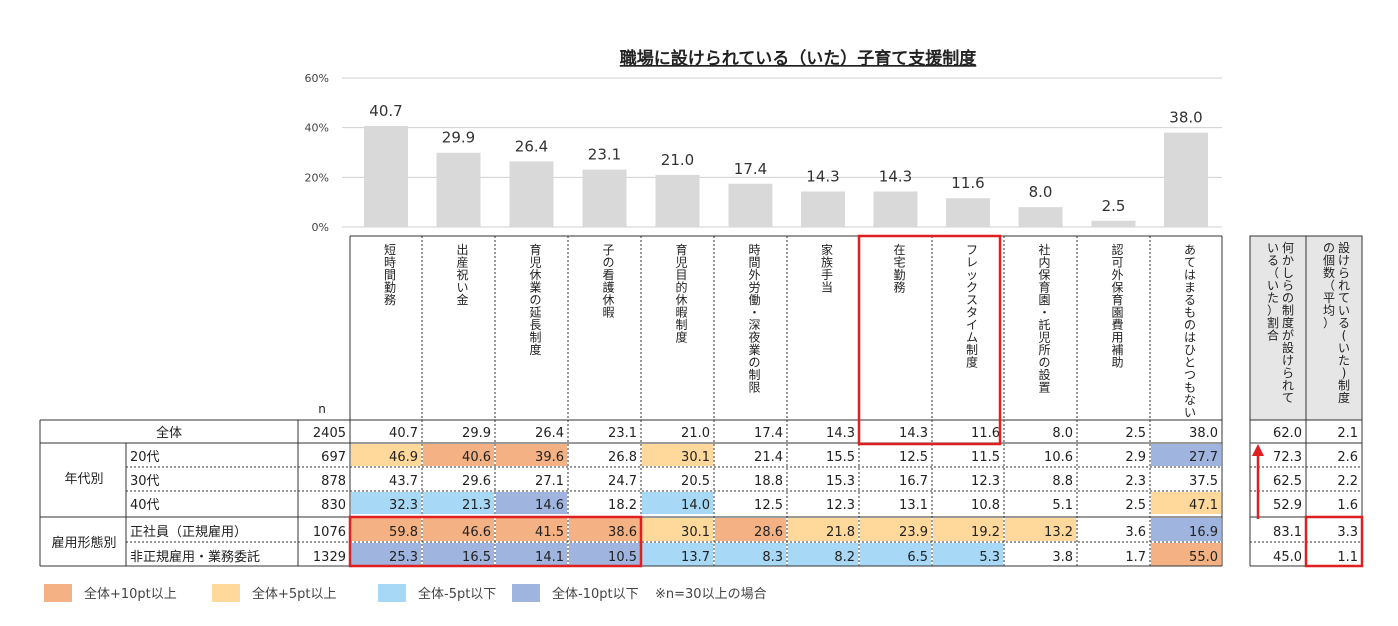 Image resolution: width=1398 pixels, height=626 pixels. I want to click on legend-label: 全体-10pt以下, so click(595, 594).